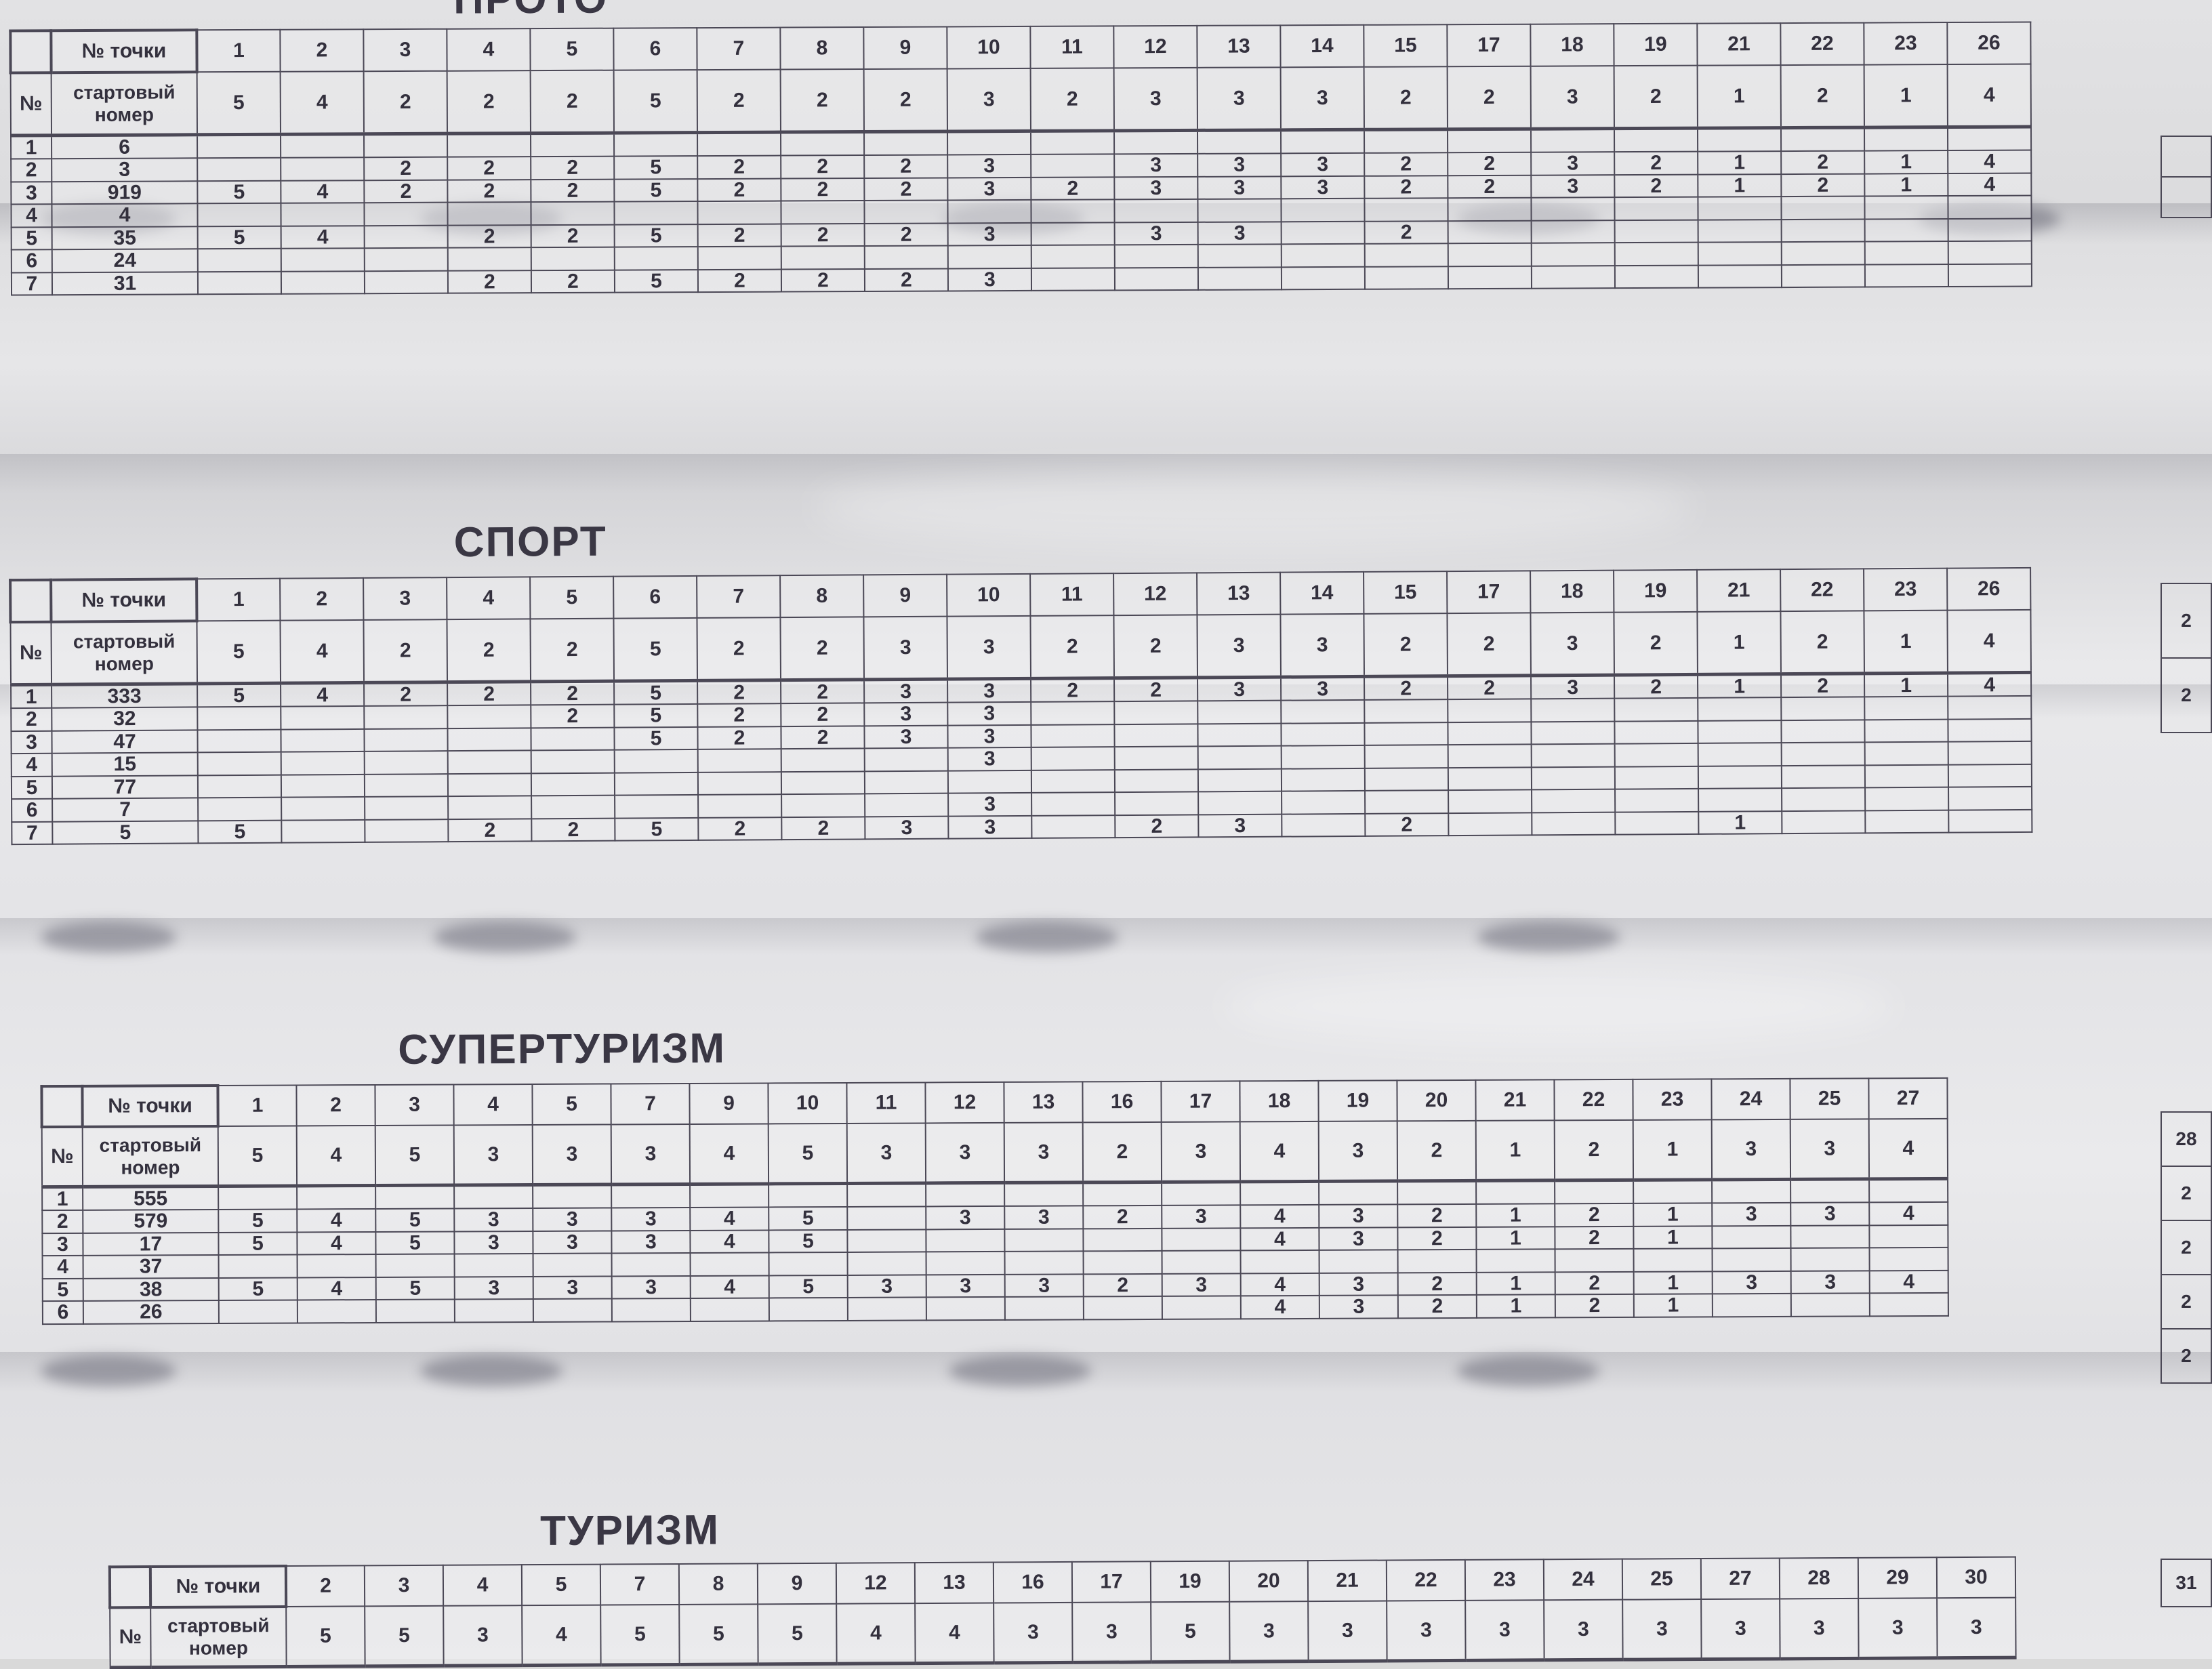  What do you see at coordinates (562, 1049) in the screenshot?
I see `section-title-supertourism: СУПЕРТУРИЗМ` at bounding box center [562, 1049].